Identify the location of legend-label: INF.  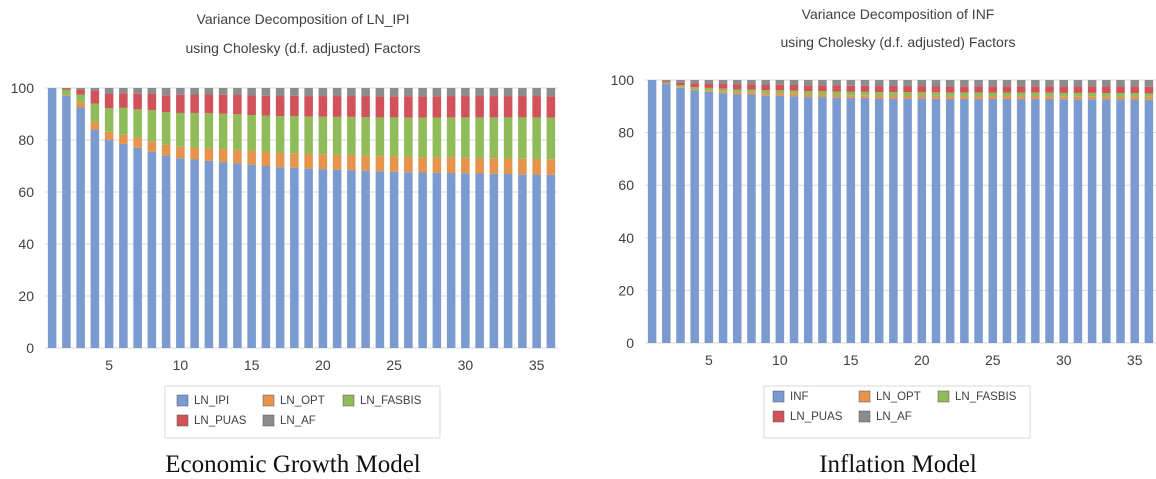
(799, 397).